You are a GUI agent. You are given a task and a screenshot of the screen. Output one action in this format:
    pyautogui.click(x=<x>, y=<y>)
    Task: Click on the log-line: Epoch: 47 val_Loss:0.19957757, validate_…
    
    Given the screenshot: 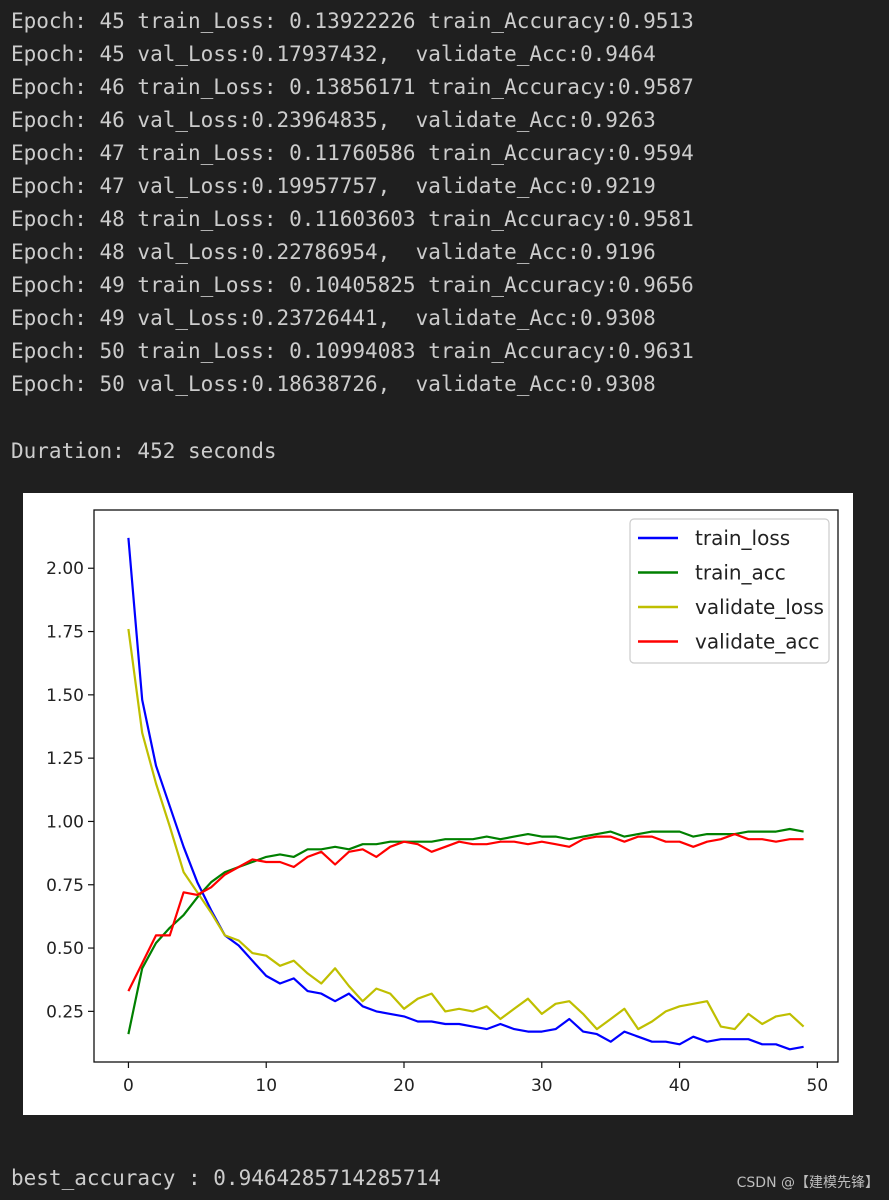 What is the action you would take?
    pyautogui.click(x=333, y=186)
    